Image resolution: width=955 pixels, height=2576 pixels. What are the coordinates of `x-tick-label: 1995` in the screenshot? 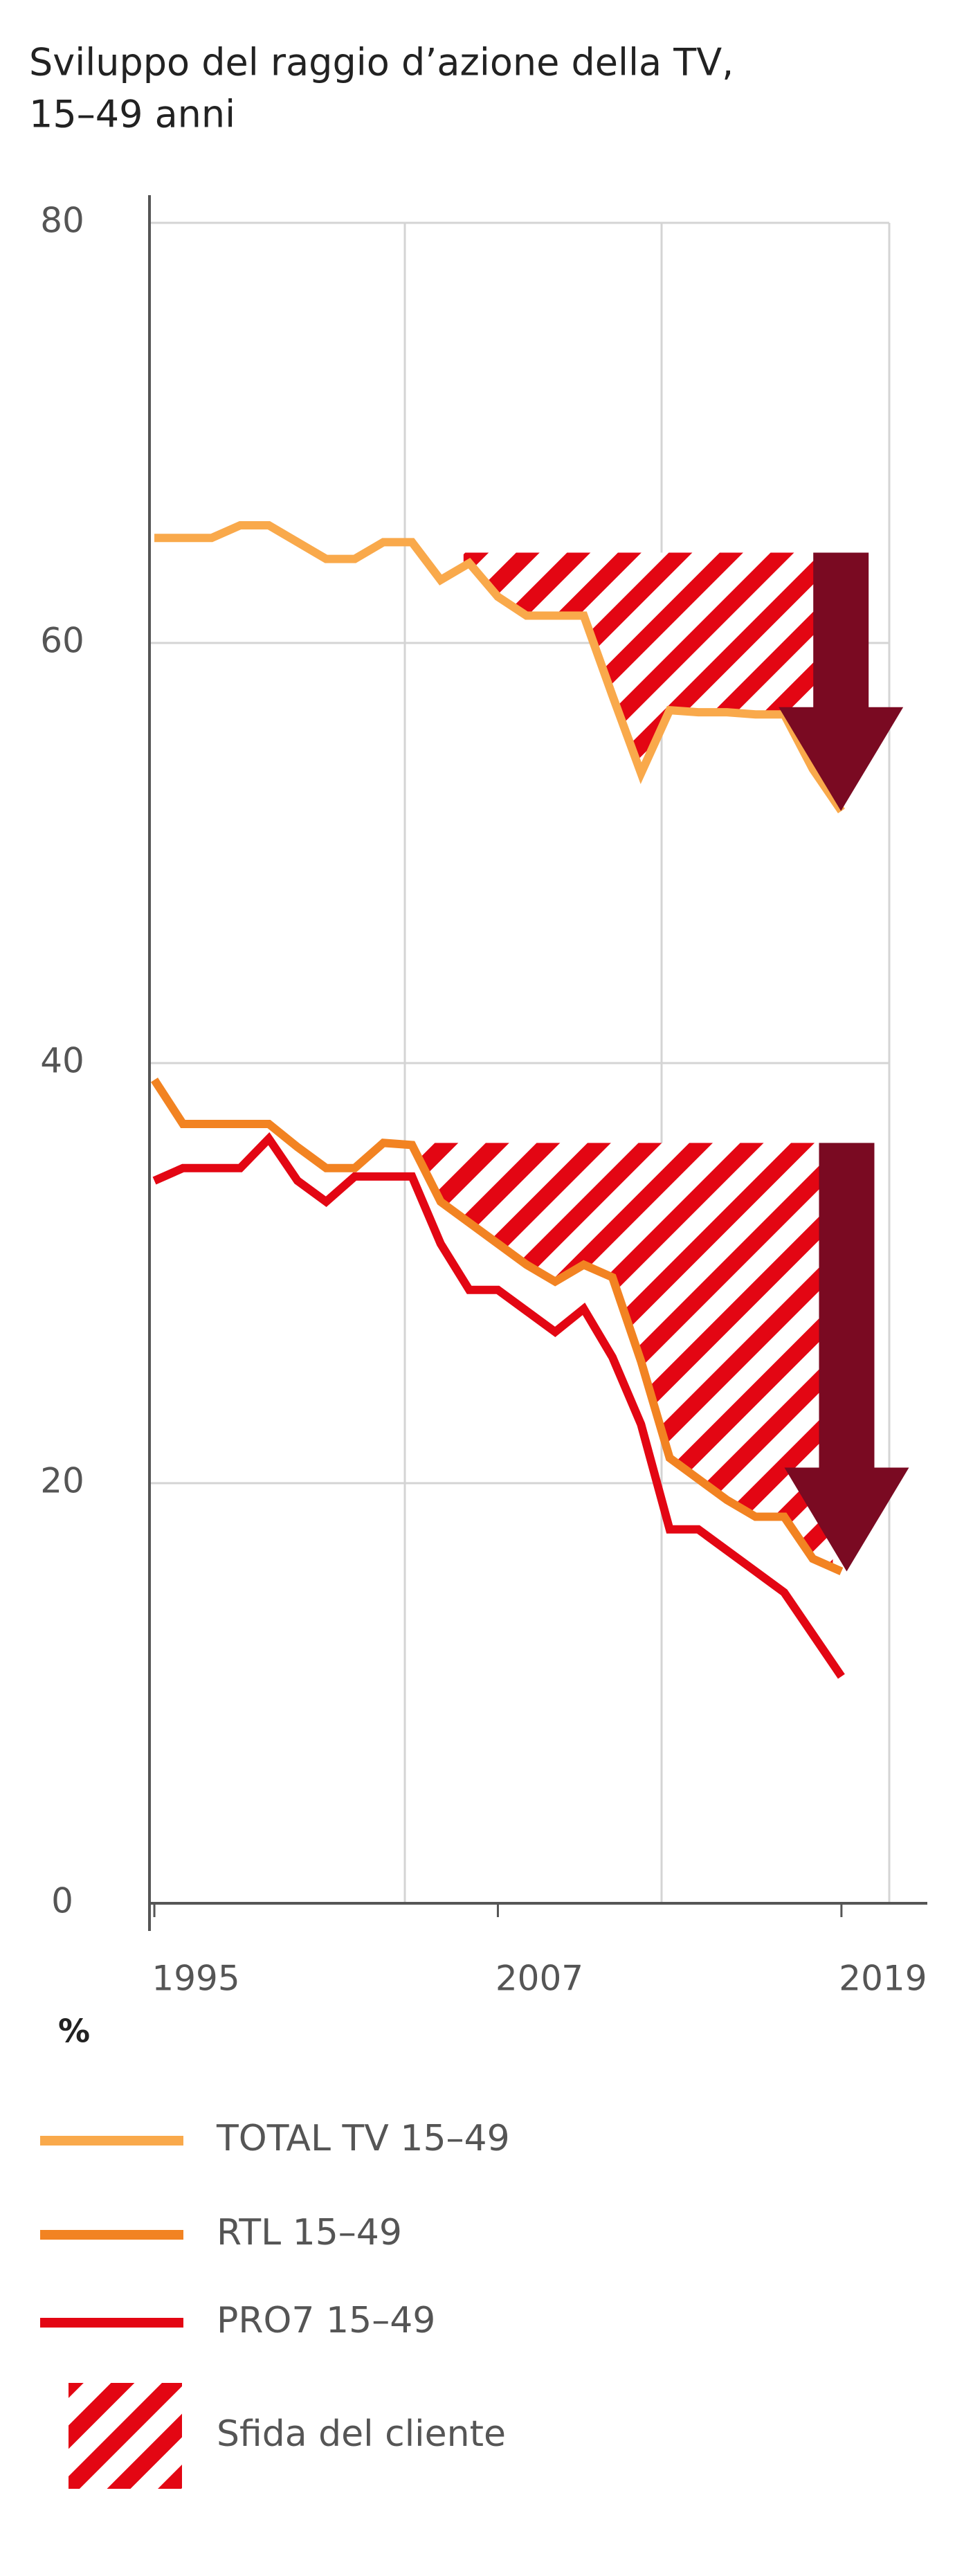 It's located at (195, 1979).